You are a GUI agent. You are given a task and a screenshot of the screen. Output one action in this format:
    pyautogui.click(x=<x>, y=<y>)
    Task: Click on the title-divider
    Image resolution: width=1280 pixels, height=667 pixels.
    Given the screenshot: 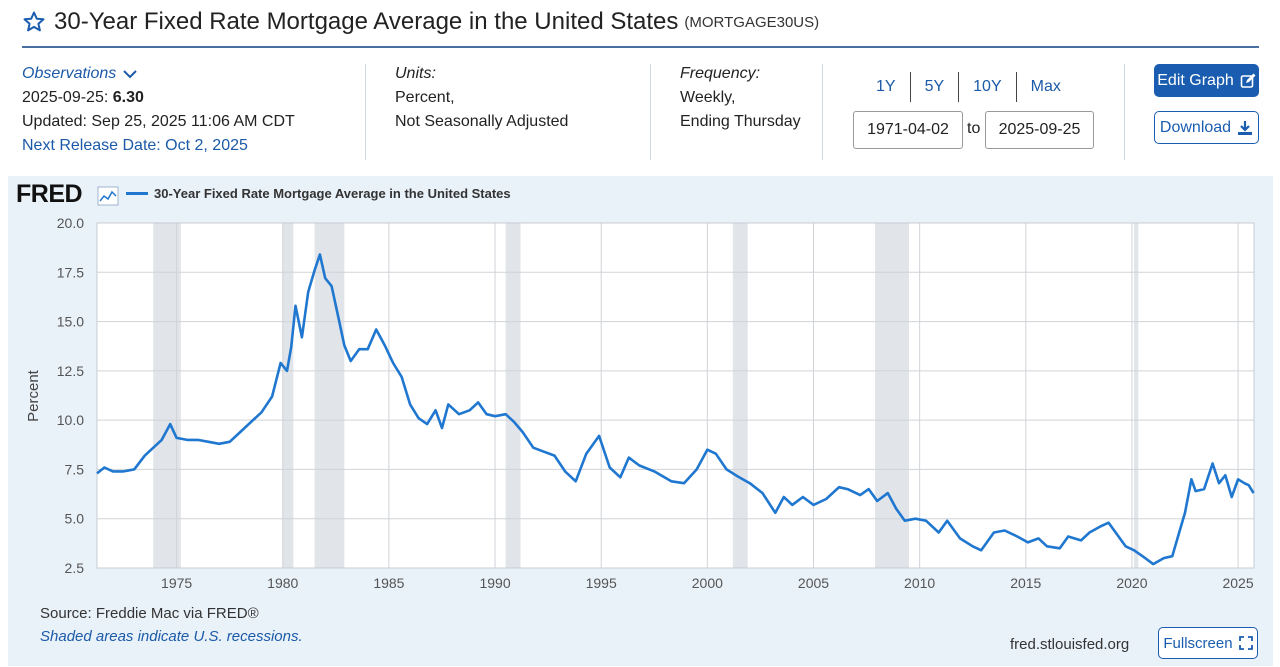 What is the action you would take?
    pyautogui.click(x=640, y=47)
    